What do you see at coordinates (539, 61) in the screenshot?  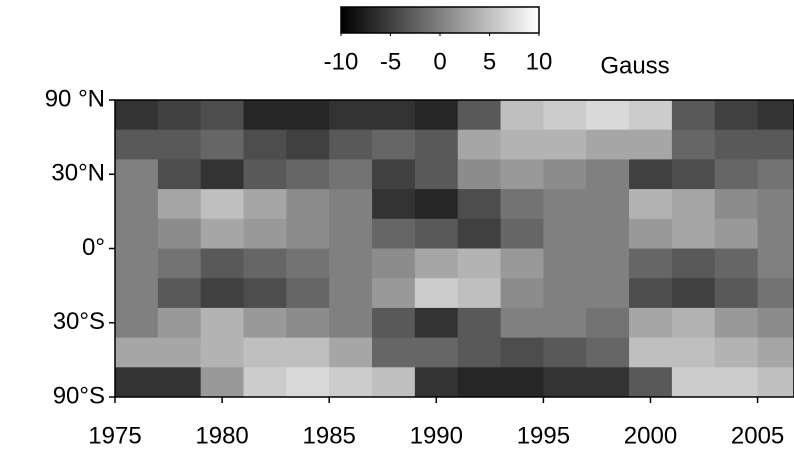 I see `colorbar-tick-label: 10` at bounding box center [539, 61].